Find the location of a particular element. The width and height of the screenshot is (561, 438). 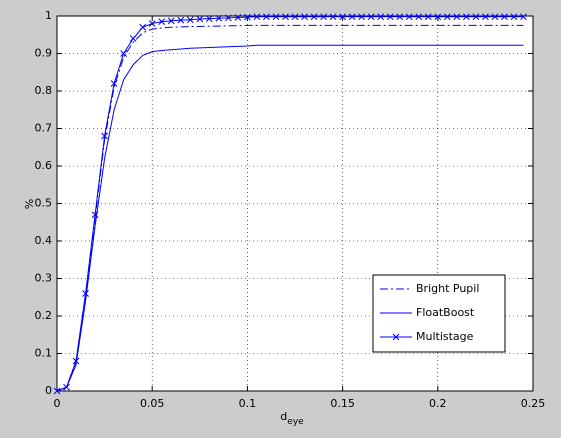

y-tick-label: 0.7 is located at coordinates (44, 128).